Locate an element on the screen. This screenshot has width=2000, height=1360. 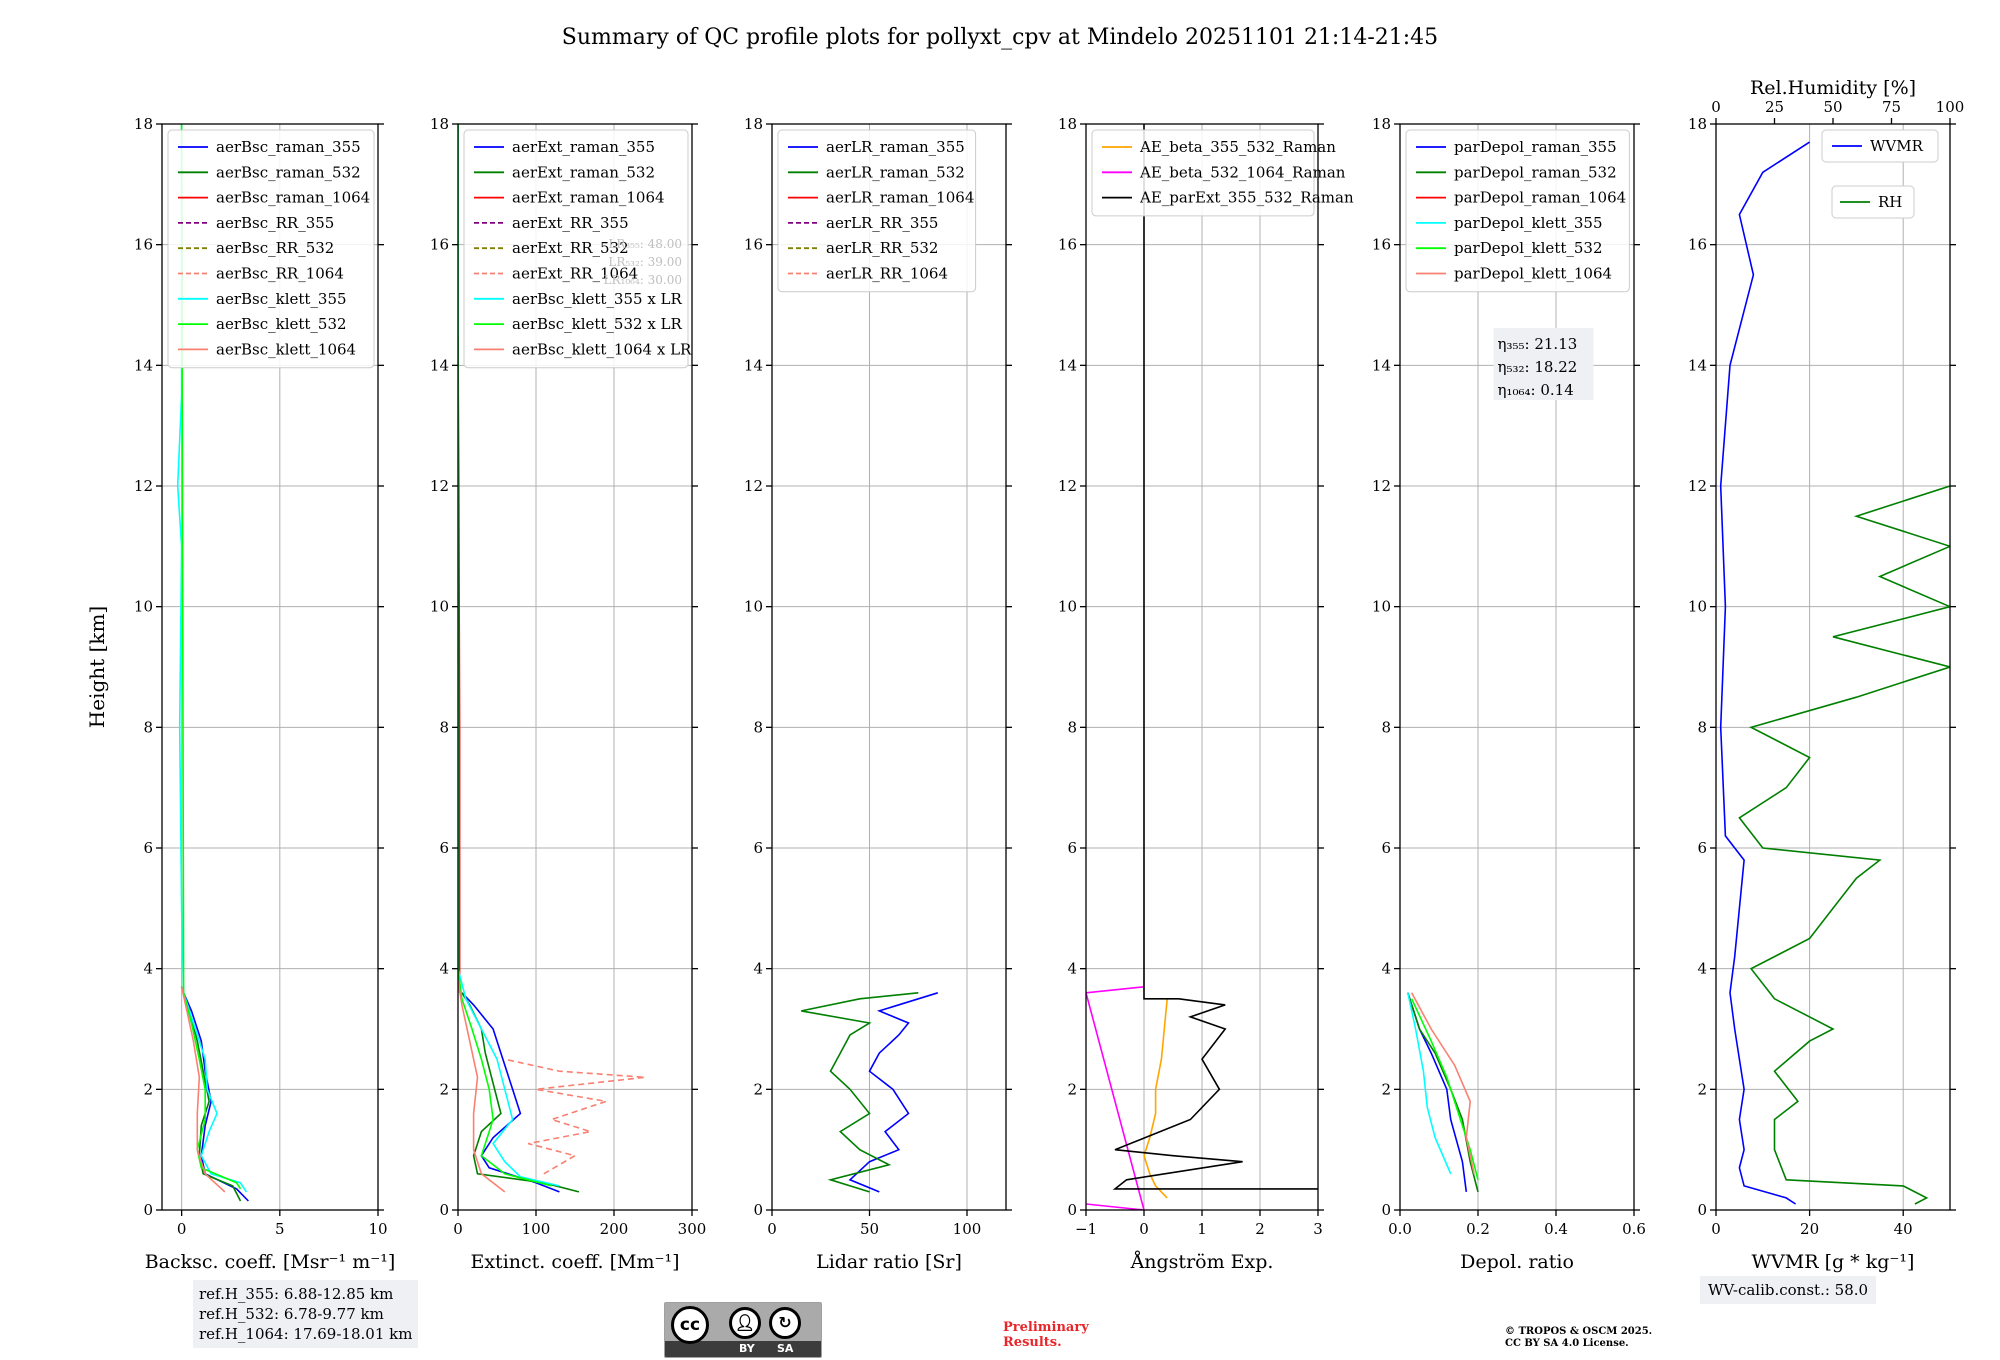
x-tick-label: 10 is located at coordinates (377, 1229).